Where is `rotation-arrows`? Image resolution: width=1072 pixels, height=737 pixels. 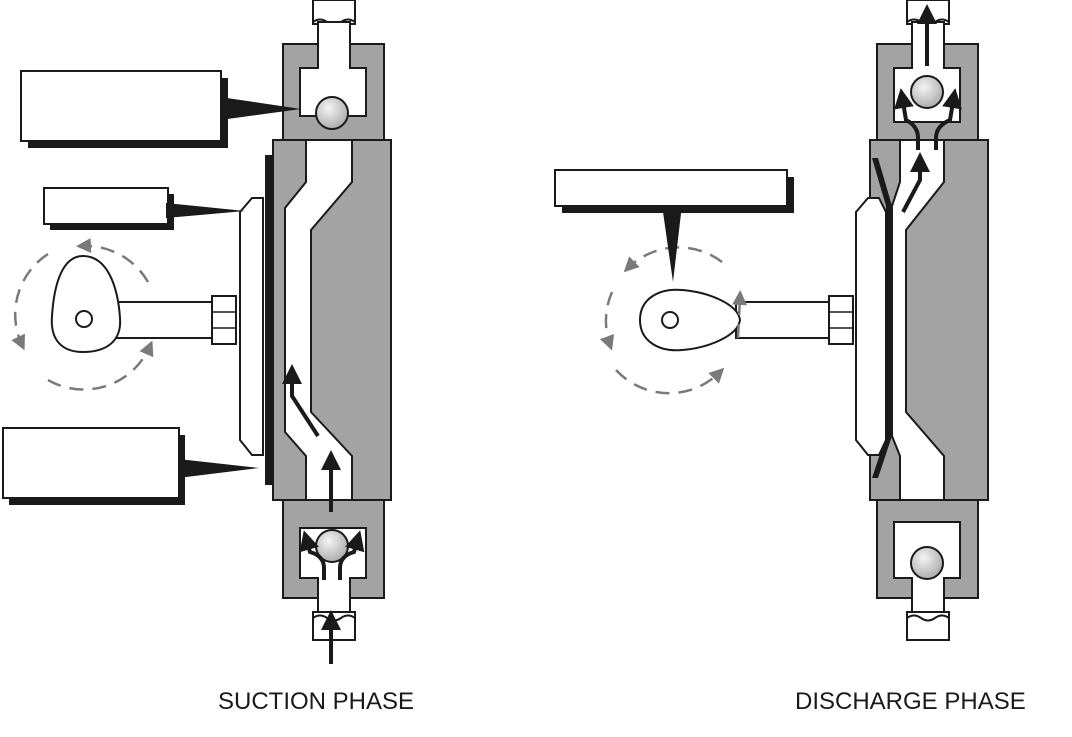
rotation-arrows is located at coordinates (82, 314).